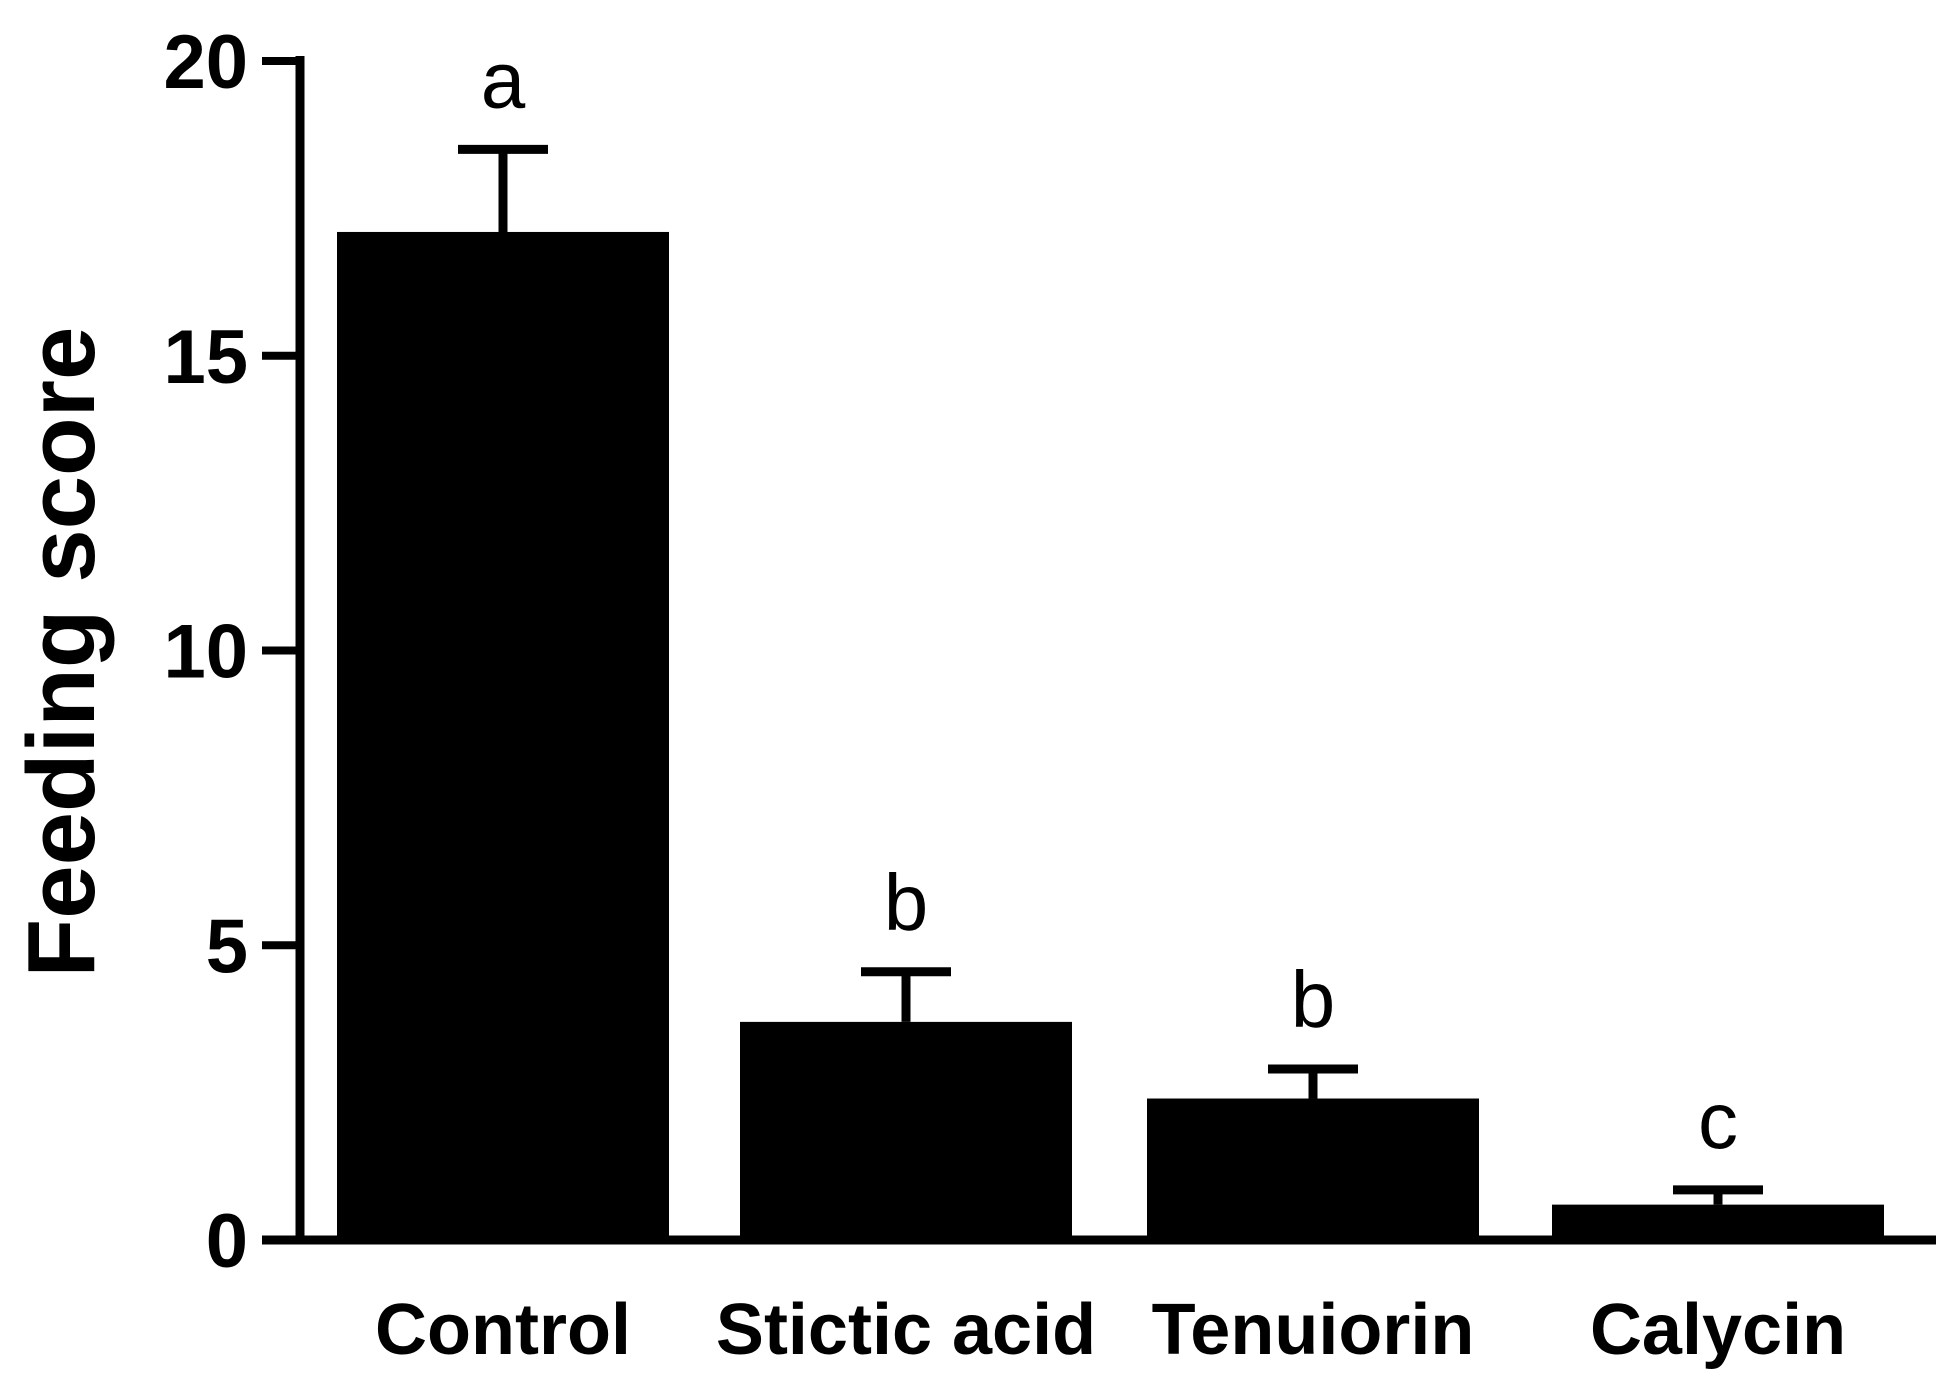  Describe the element at coordinates (906, 994) in the screenshot. I see `error-bar-stictic-acid` at that location.